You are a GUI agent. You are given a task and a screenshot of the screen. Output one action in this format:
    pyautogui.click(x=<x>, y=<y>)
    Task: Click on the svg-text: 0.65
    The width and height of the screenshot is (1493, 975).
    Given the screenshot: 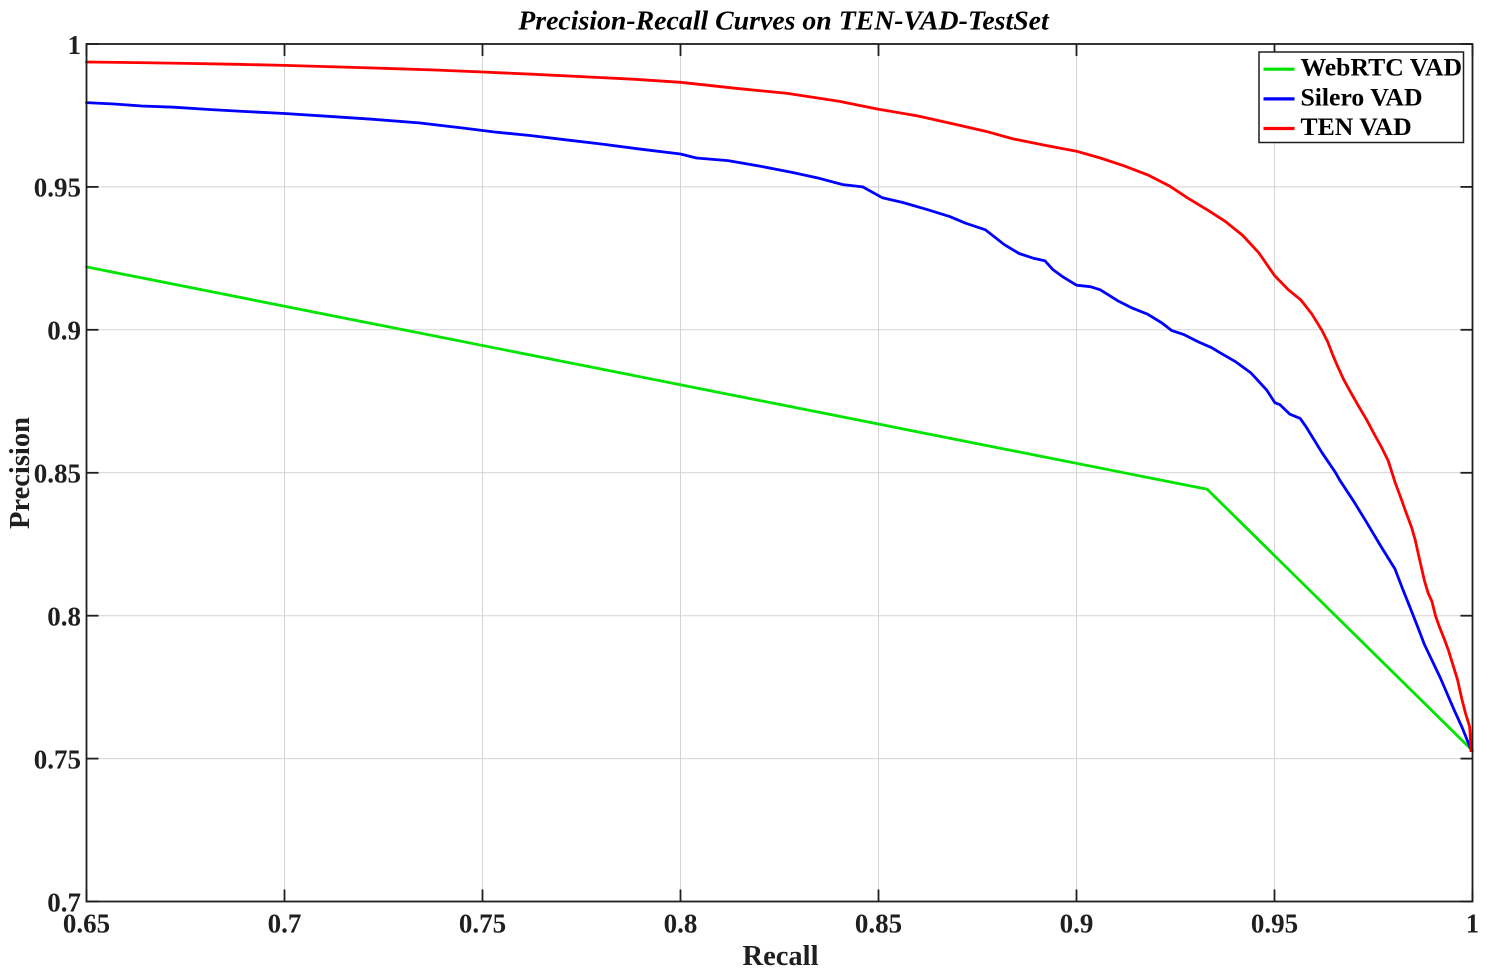 What is the action you would take?
    pyautogui.click(x=86, y=924)
    